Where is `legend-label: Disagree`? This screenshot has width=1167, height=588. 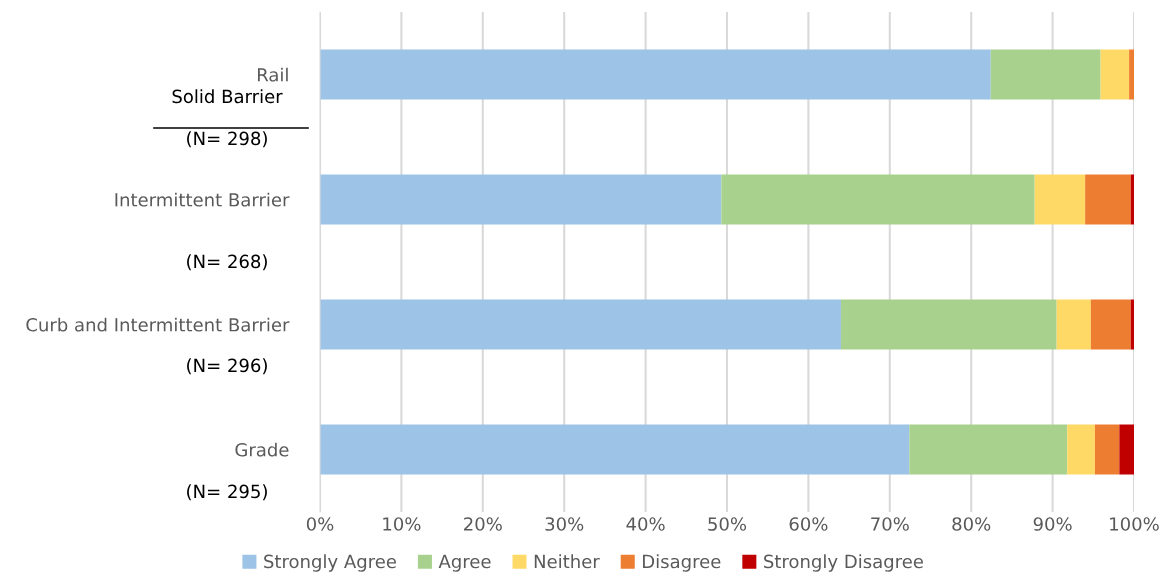
legend-label: Disagree is located at coordinates (682, 563).